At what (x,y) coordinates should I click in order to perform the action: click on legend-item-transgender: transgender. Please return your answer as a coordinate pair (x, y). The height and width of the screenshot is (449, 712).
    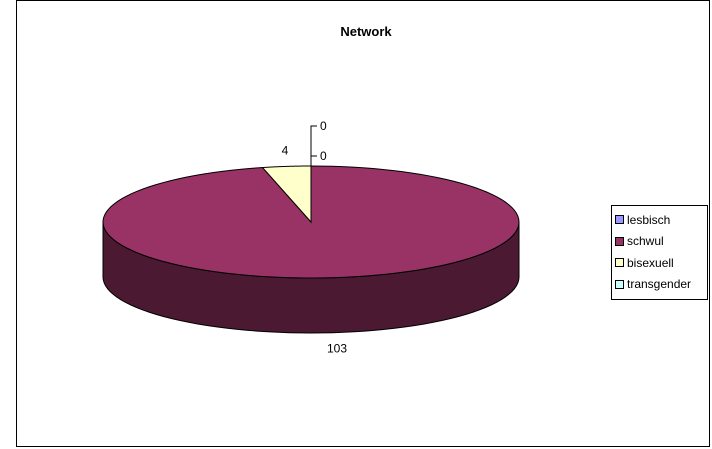
    Looking at the image, I should click on (661, 285).